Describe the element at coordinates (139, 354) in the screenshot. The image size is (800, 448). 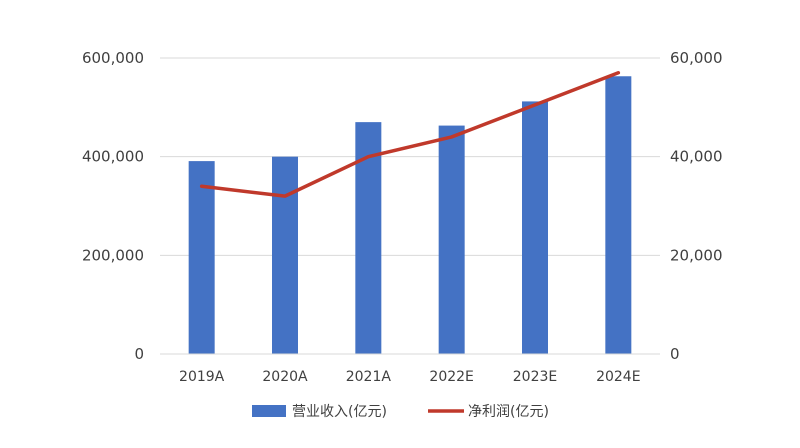
I see `left-tick-label: 0` at that location.